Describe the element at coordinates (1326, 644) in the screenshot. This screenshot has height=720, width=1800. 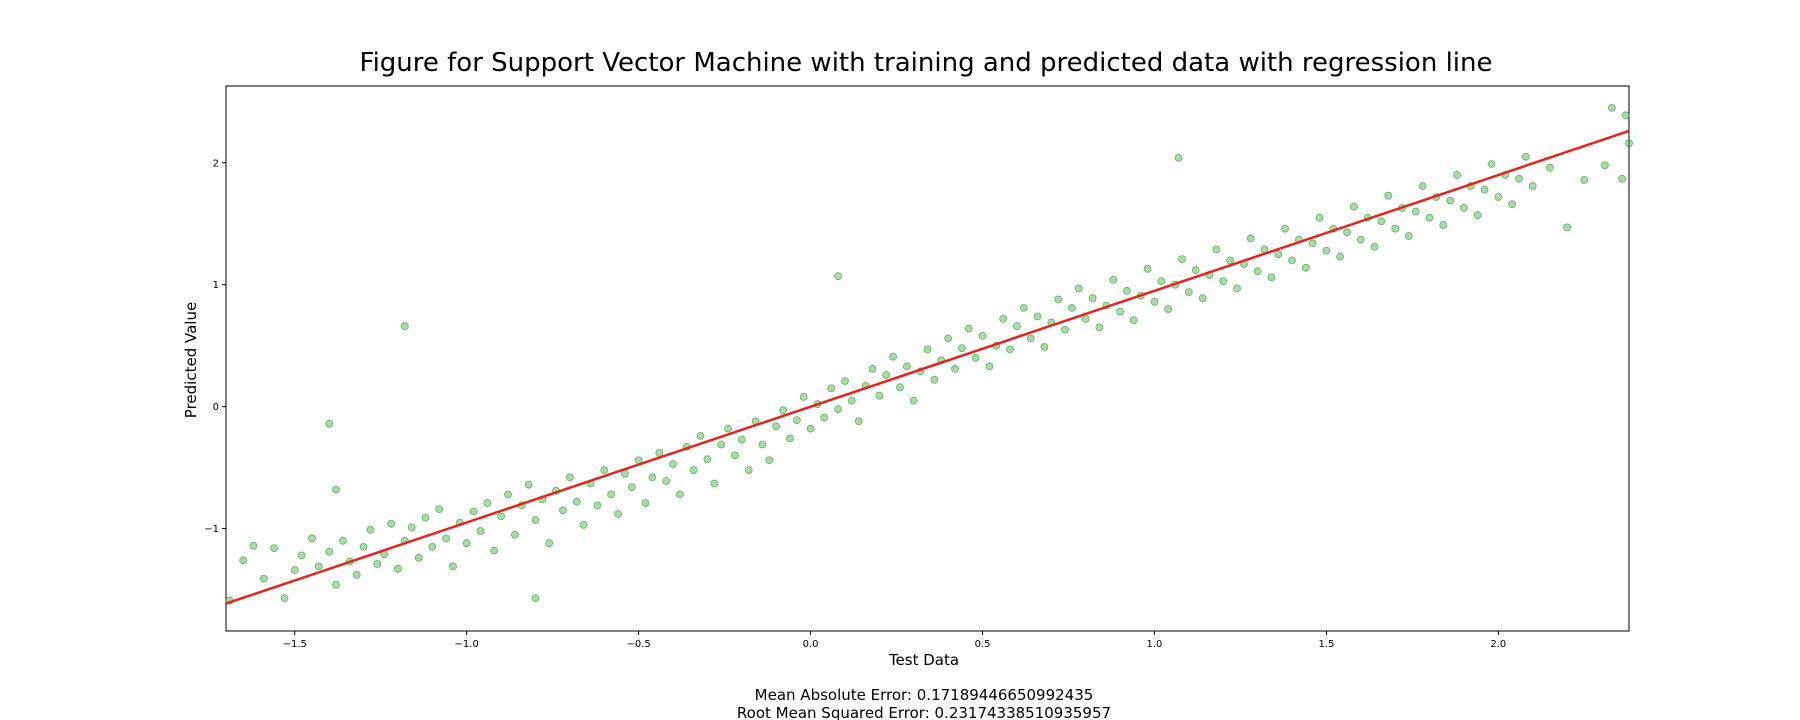
I see `x-tick-label: 1.5` at that location.